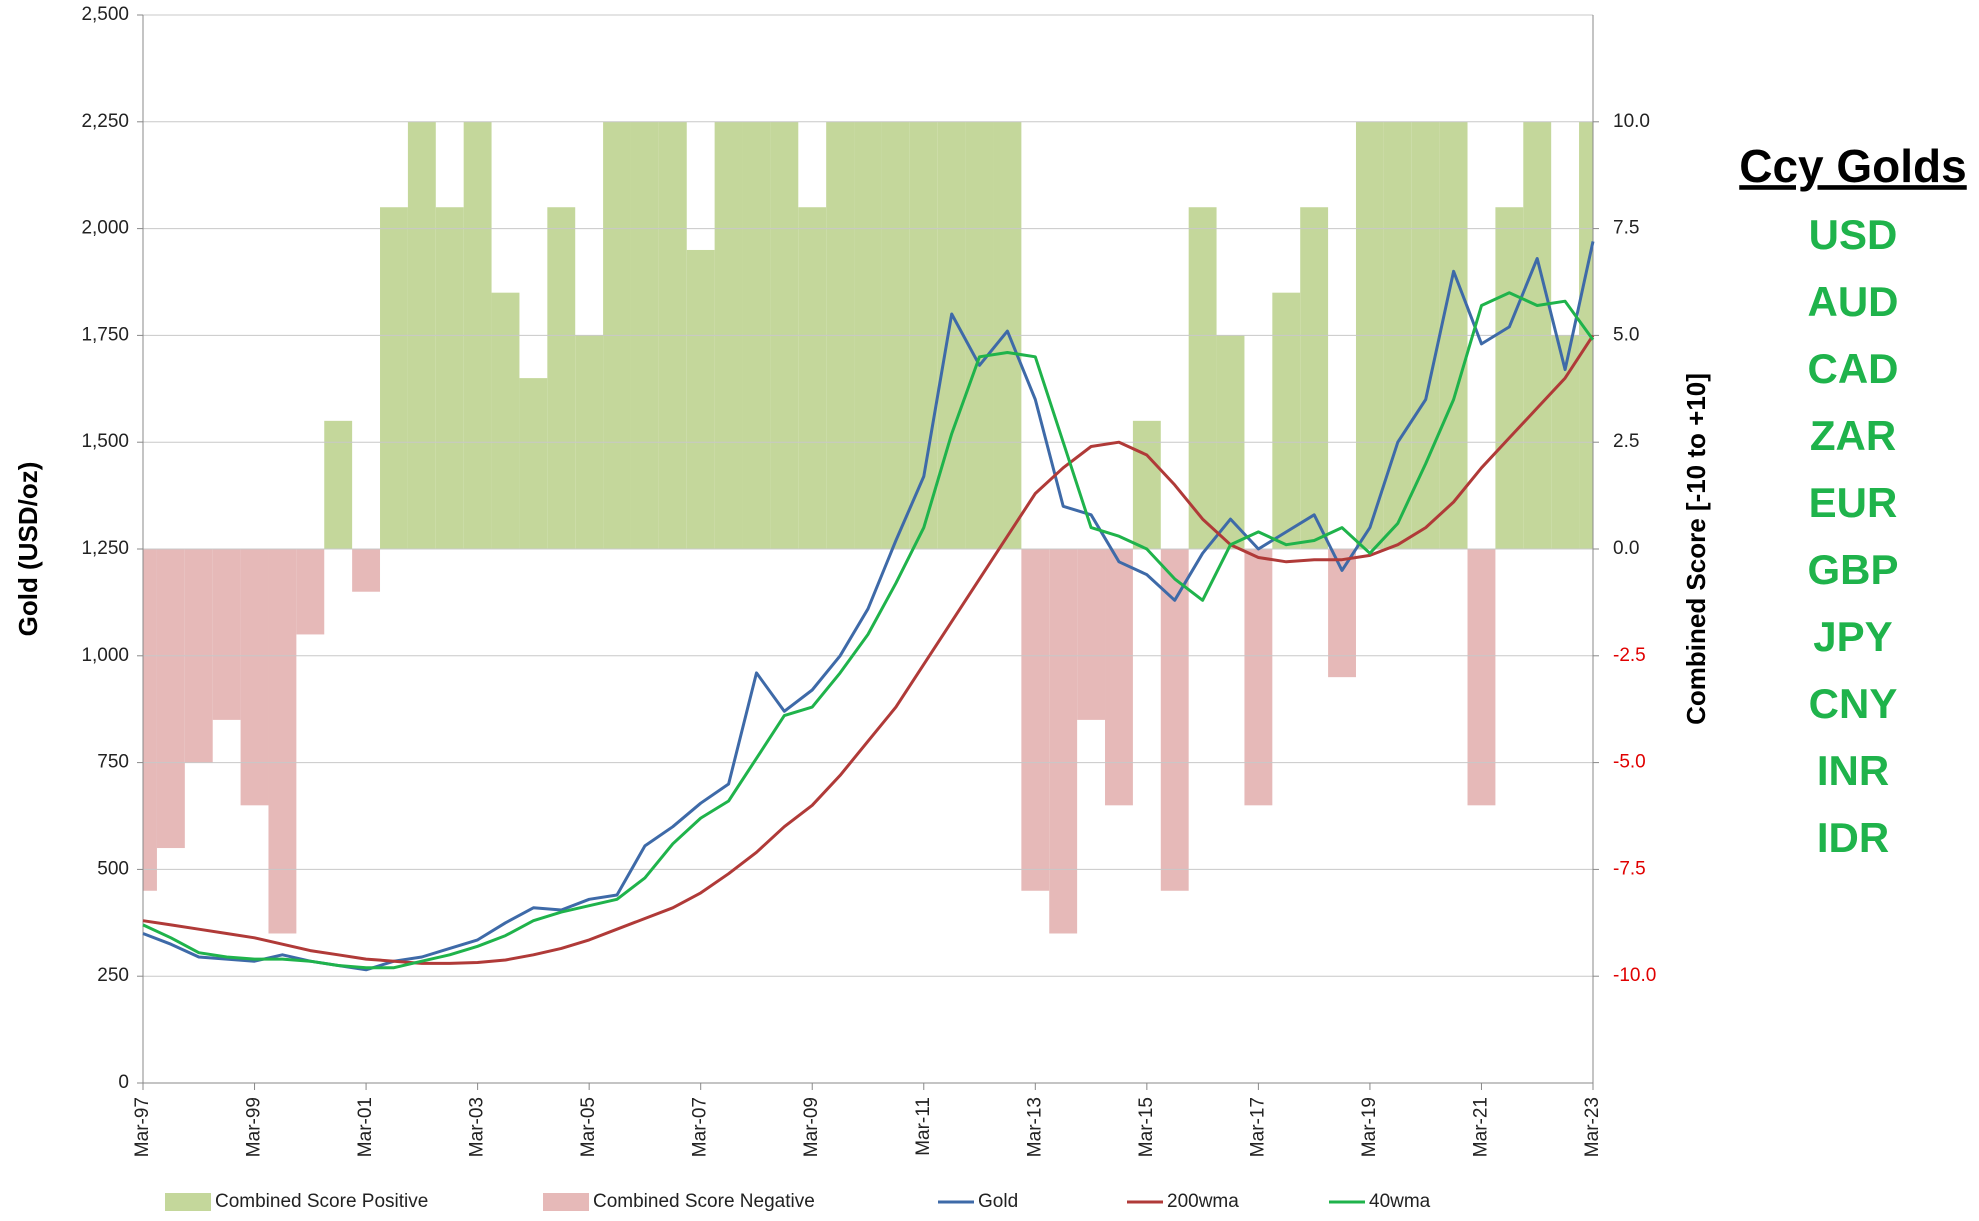 Image resolution: width=1979 pixels, height=1221 pixels. I want to click on y2-tick-label: 5.0, so click(1626, 334).